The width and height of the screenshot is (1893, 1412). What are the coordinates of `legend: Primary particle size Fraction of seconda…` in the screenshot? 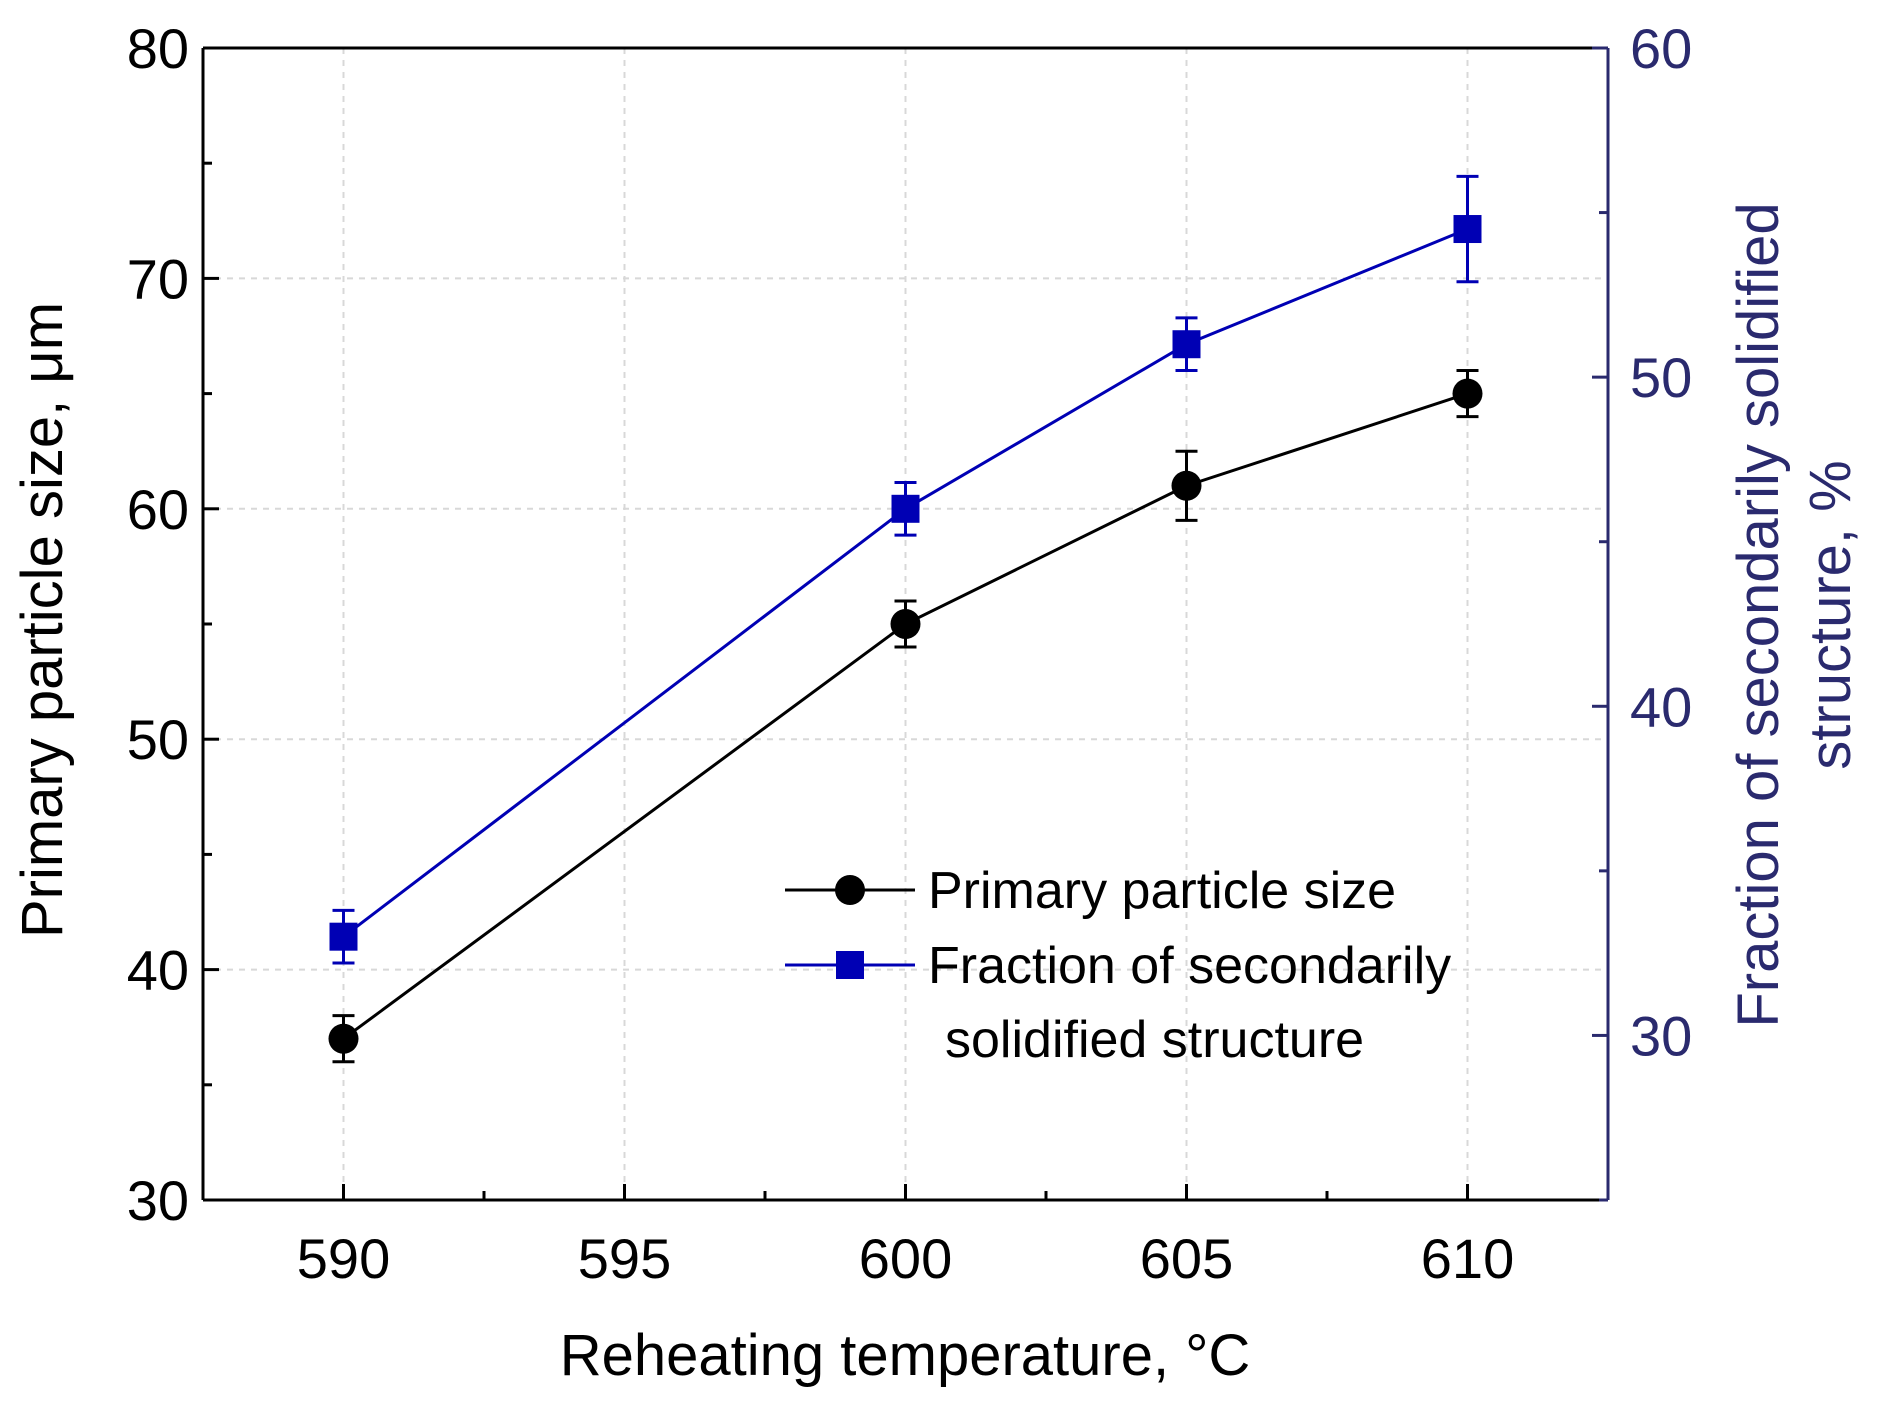 It's located at (1118, 965).